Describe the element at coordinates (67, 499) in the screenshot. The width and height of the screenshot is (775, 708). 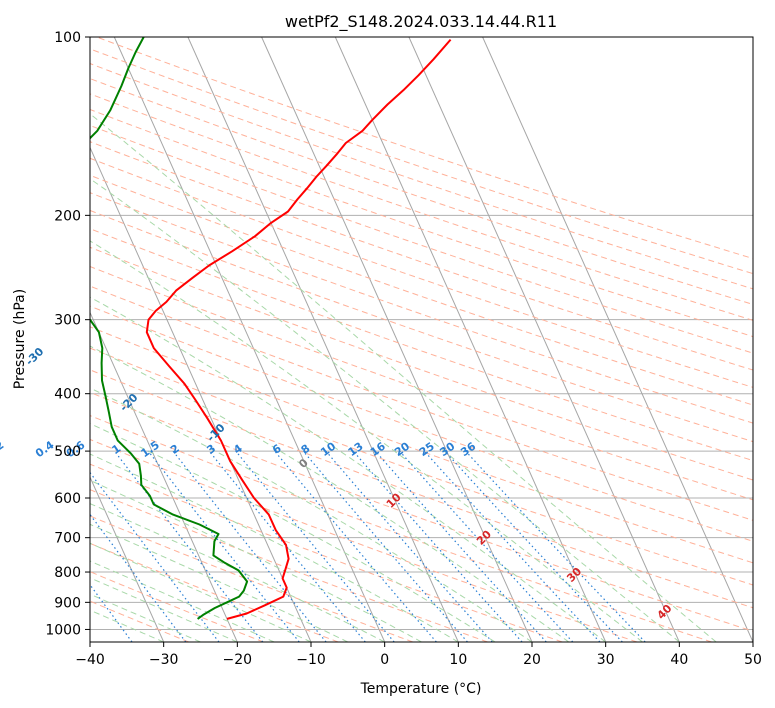
I see `y-tick-label: 600` at that location.